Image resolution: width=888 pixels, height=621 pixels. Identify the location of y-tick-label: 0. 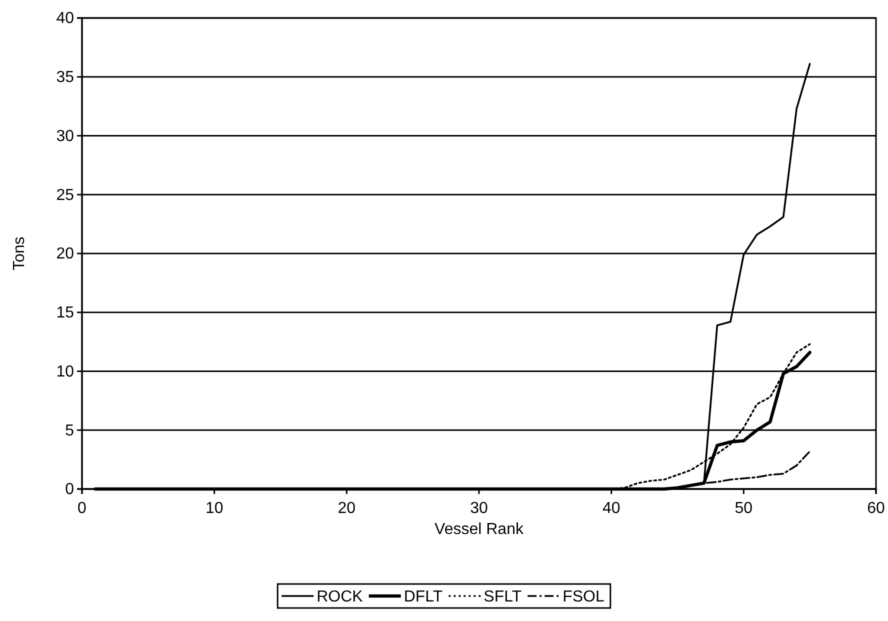
(69, 489).